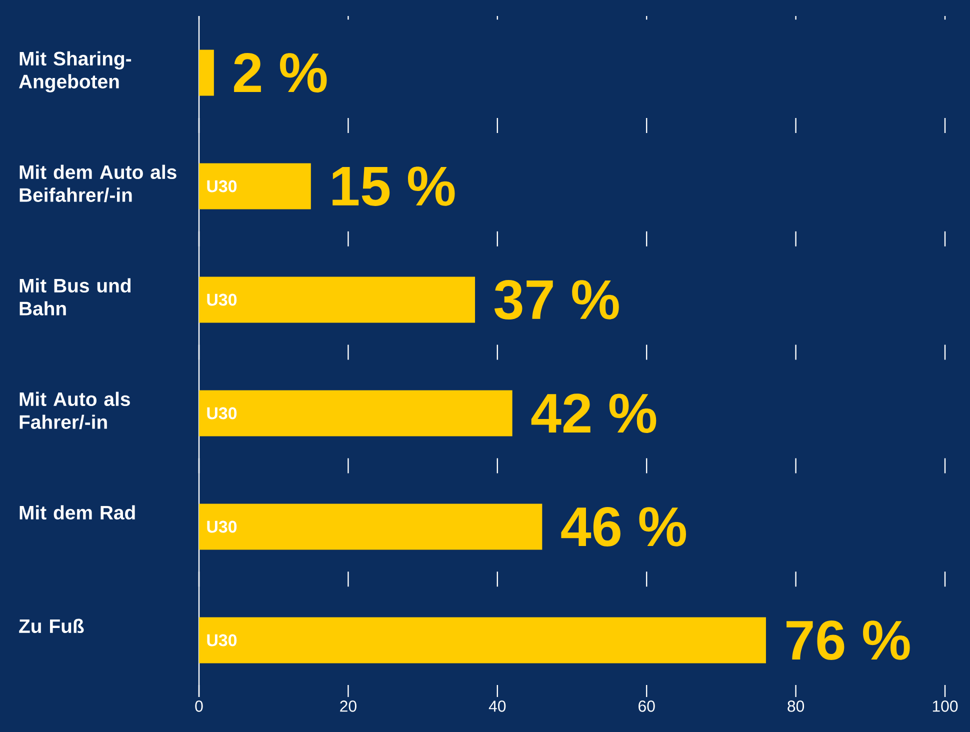 The image size is (970, 732). What do you see at coordinates (796, 706) in the screenshot?
I see `x-tick-label: 80` at bounding box center [796, 706].